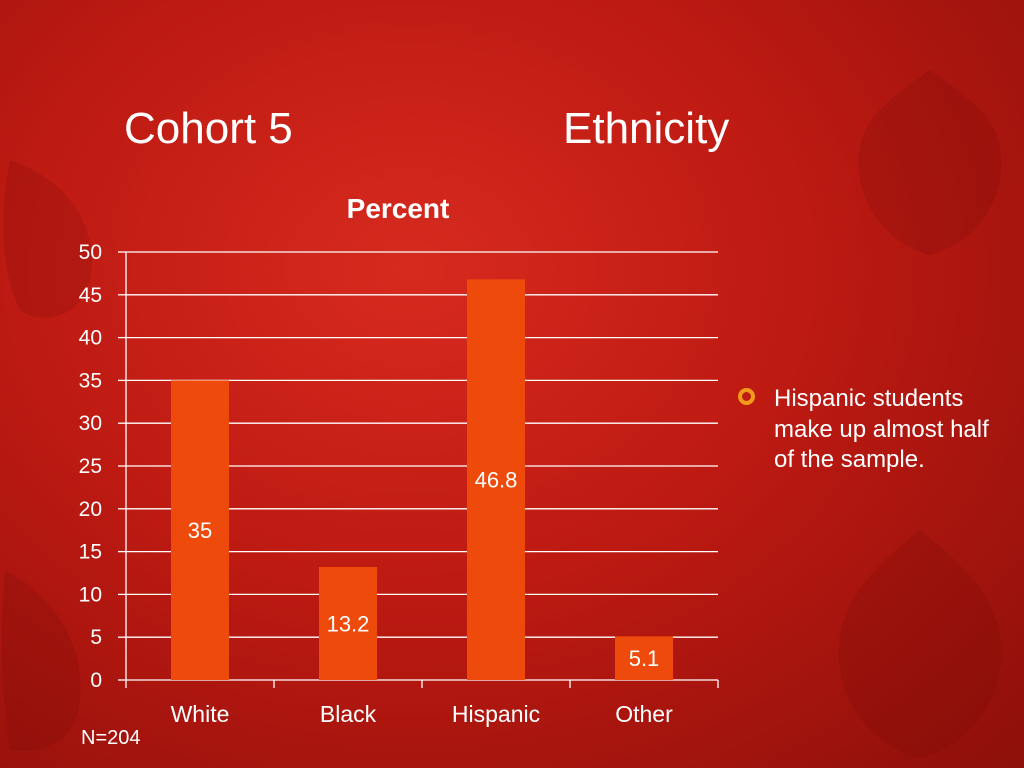 The width and height of the screenshot is (1024, 768). I want to click on y-tick-label: 25, so click(90, 466).